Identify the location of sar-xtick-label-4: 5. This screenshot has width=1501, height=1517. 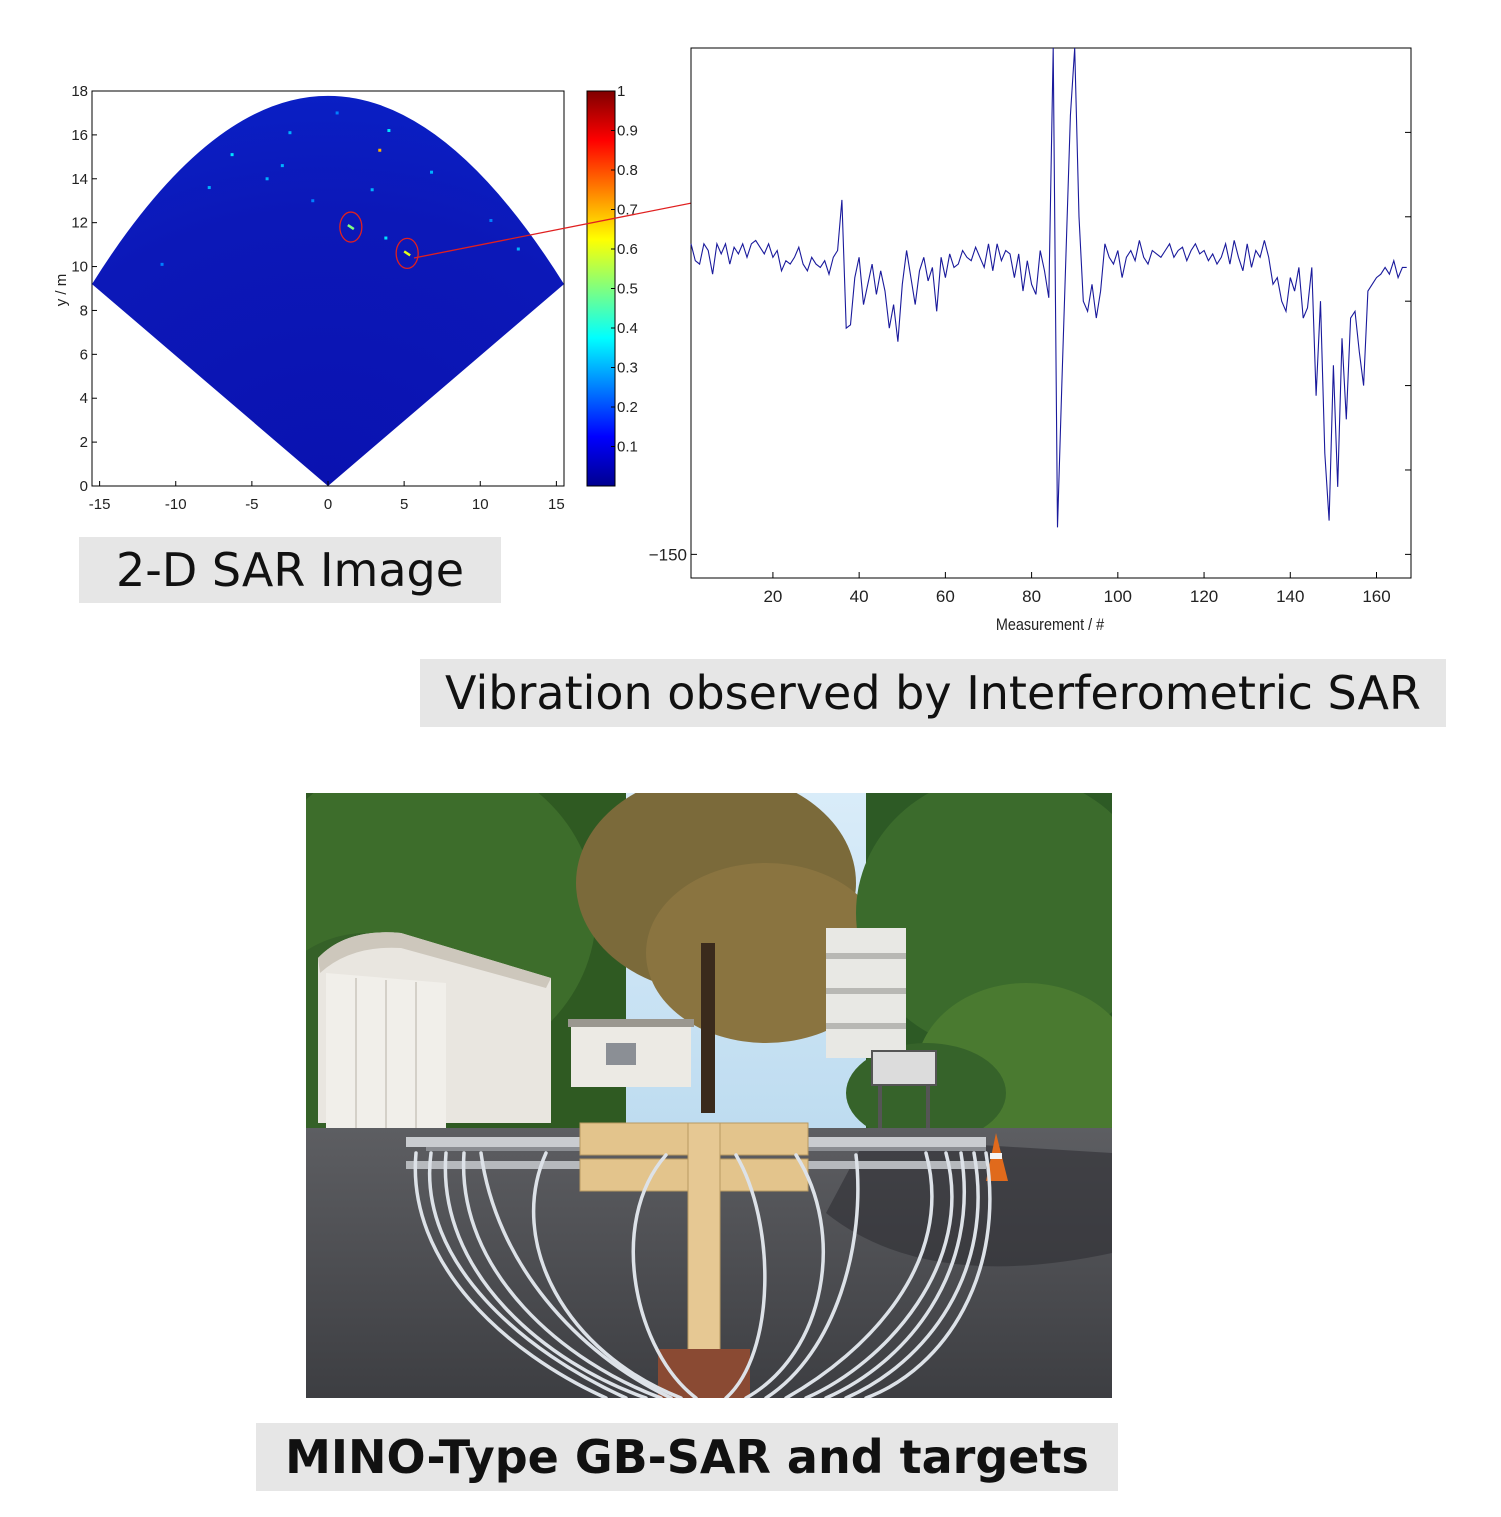
(404, 504).